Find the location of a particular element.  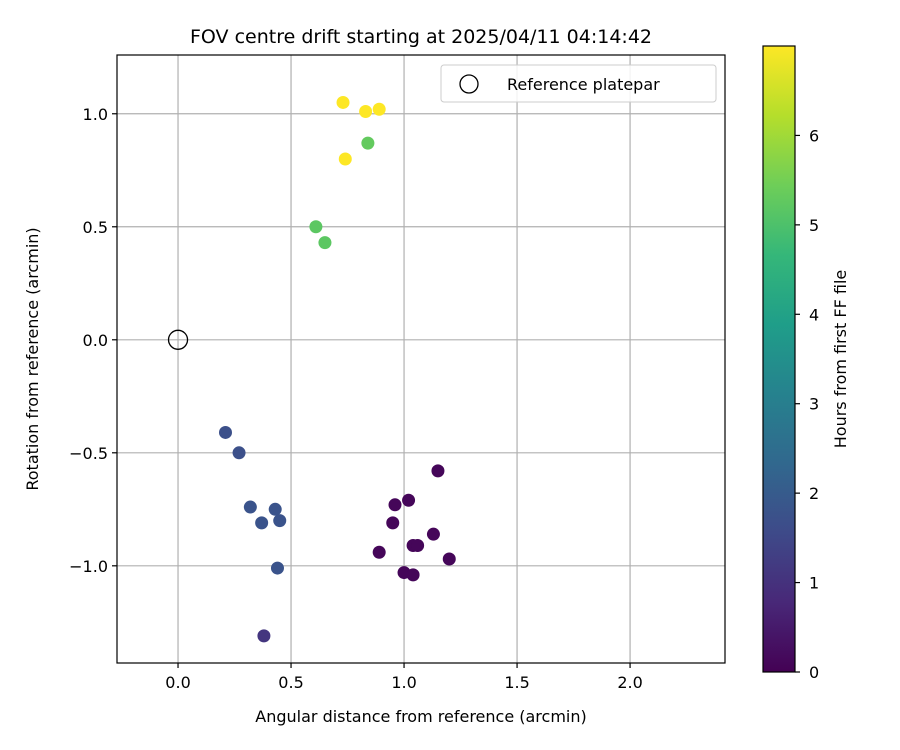

legend-marker-icon is located at coordinates (469, 84).